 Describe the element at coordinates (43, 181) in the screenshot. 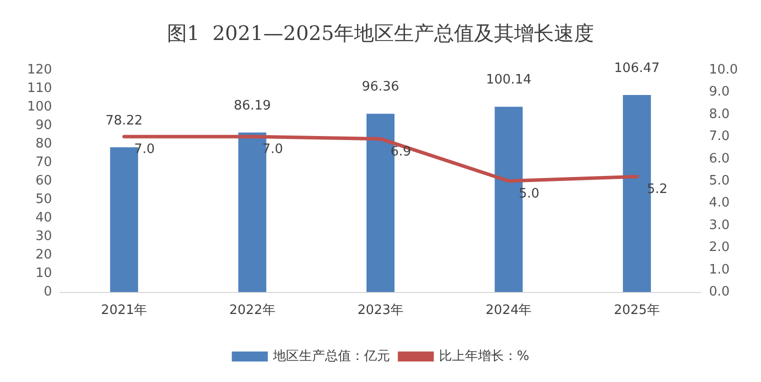

I see `y-tick-label: 60` at that location.